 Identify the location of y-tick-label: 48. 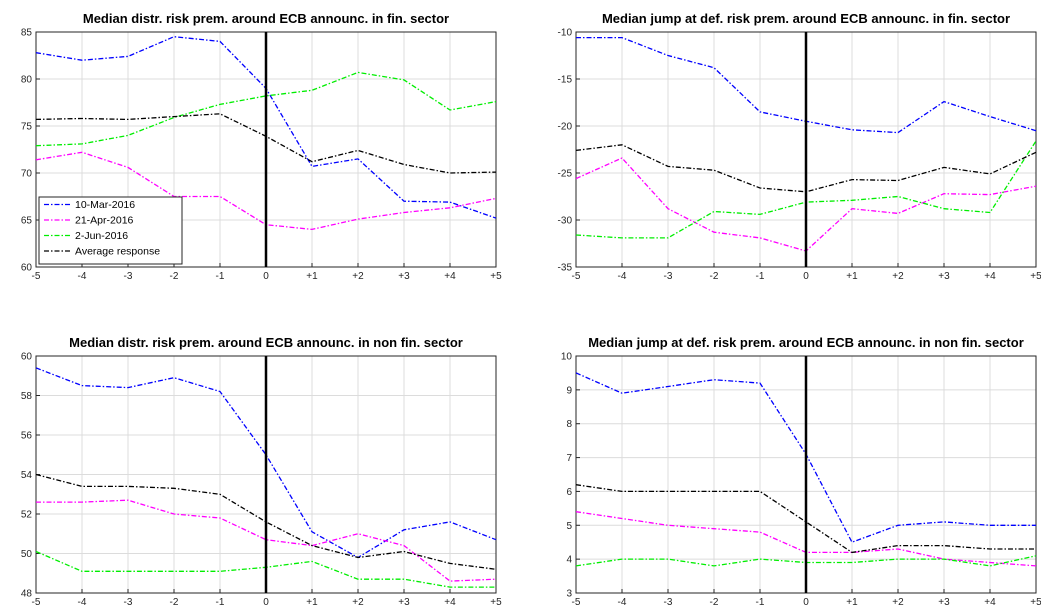
(27, 594).